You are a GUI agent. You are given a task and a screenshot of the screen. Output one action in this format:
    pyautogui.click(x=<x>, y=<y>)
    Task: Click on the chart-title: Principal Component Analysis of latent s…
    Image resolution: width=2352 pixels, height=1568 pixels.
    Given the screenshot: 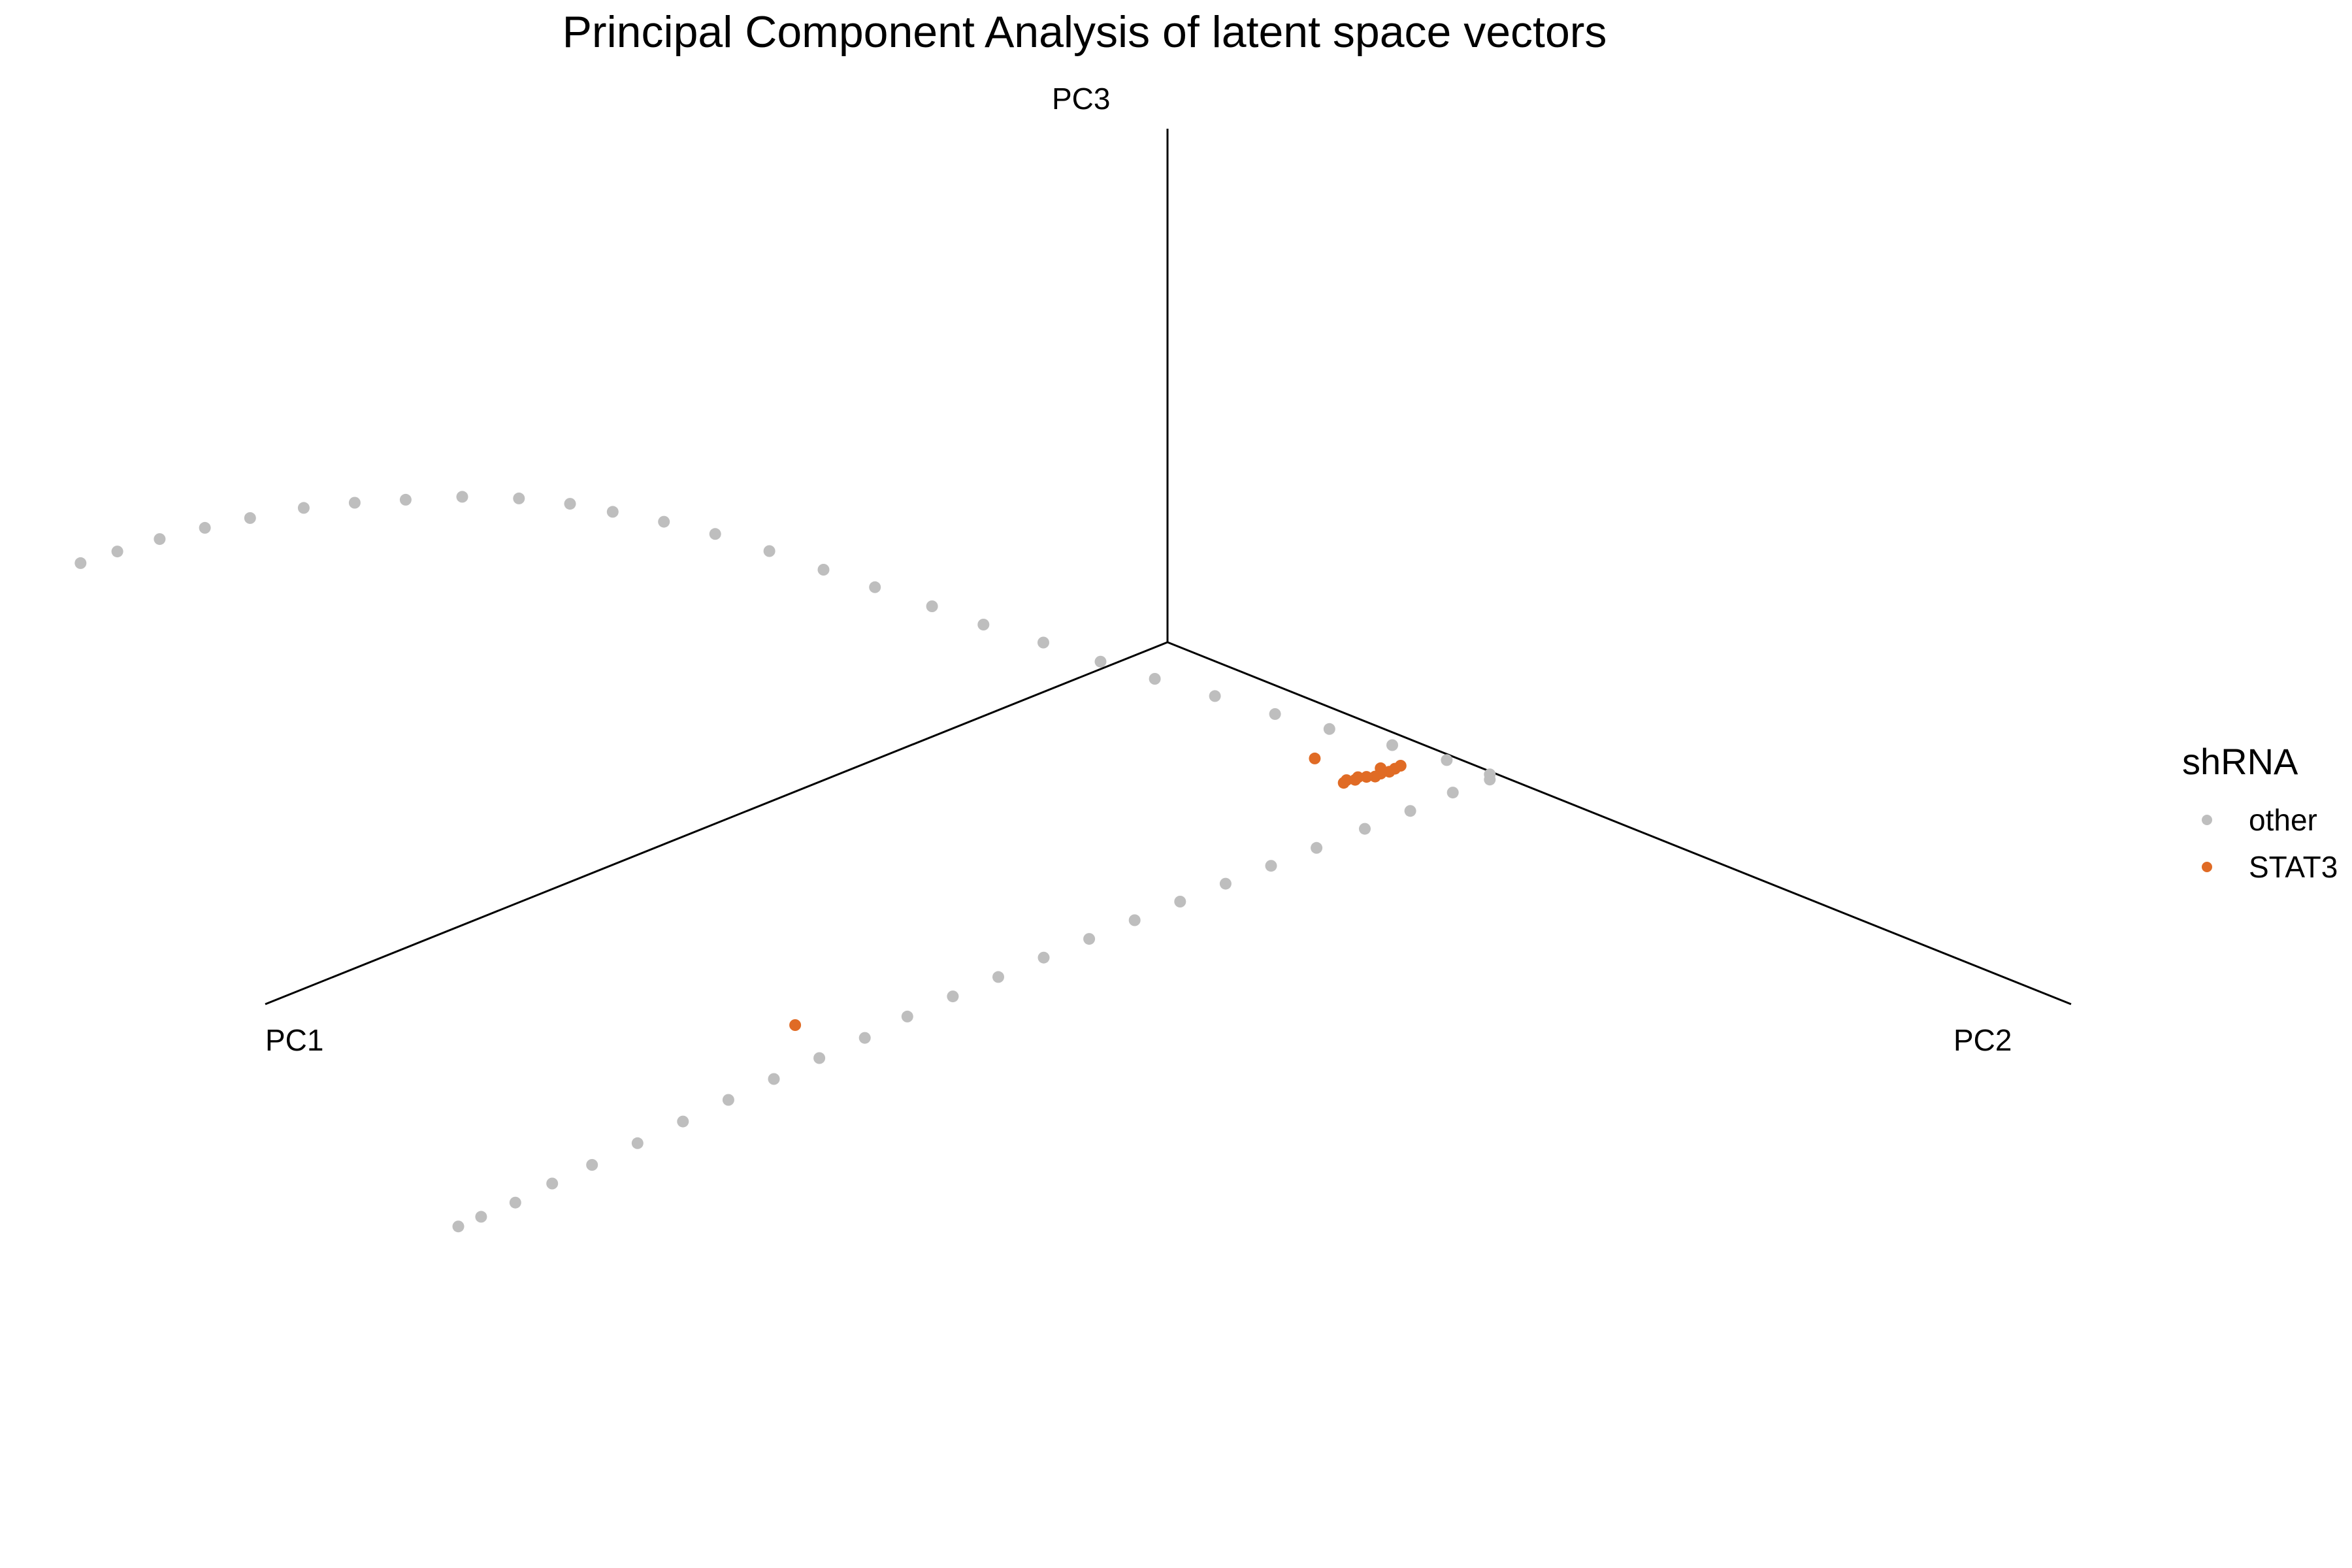 What is the action you would take?
    pyautogui.click(x=1085, y=32)
    